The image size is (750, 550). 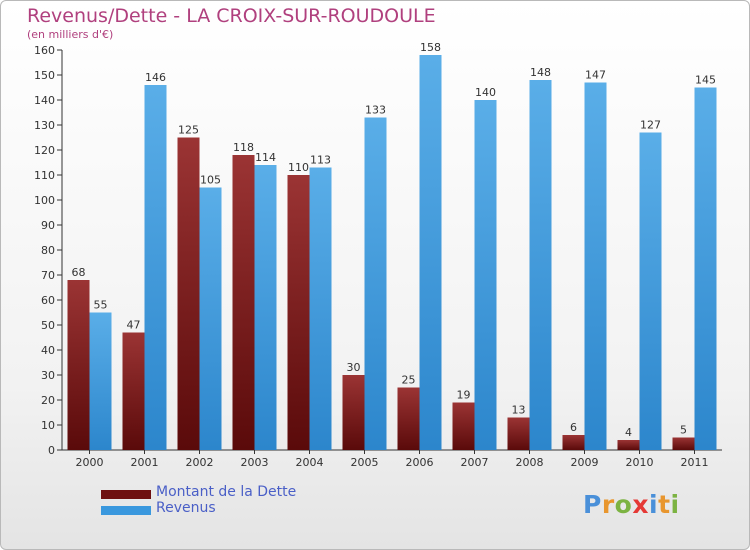 What do you see at coordinates (298, 167) in the screenshot?
I see `data-label-debt: 110` at bounding box center [298, 167].